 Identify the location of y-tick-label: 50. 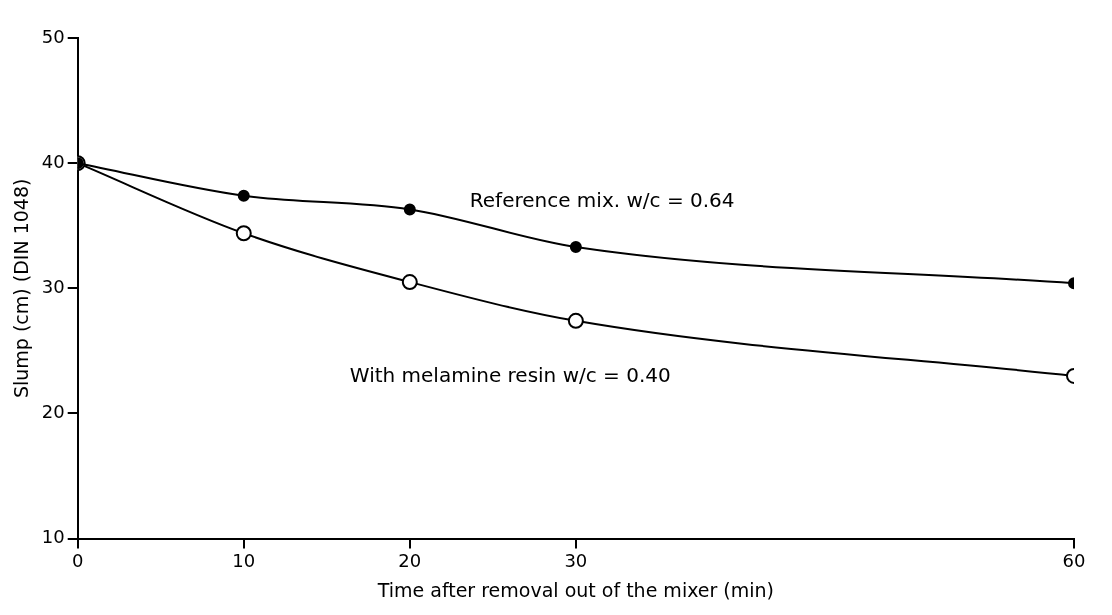
(53, 36).